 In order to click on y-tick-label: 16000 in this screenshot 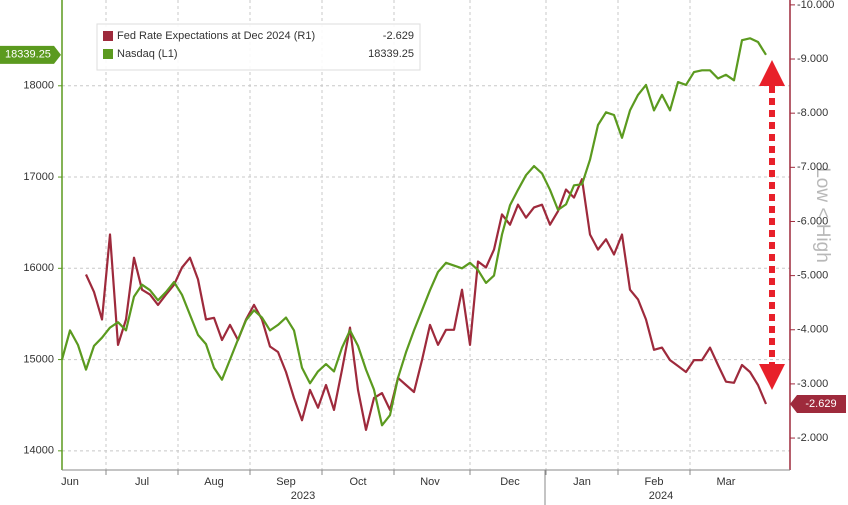, I will do `click(38, 268)`.